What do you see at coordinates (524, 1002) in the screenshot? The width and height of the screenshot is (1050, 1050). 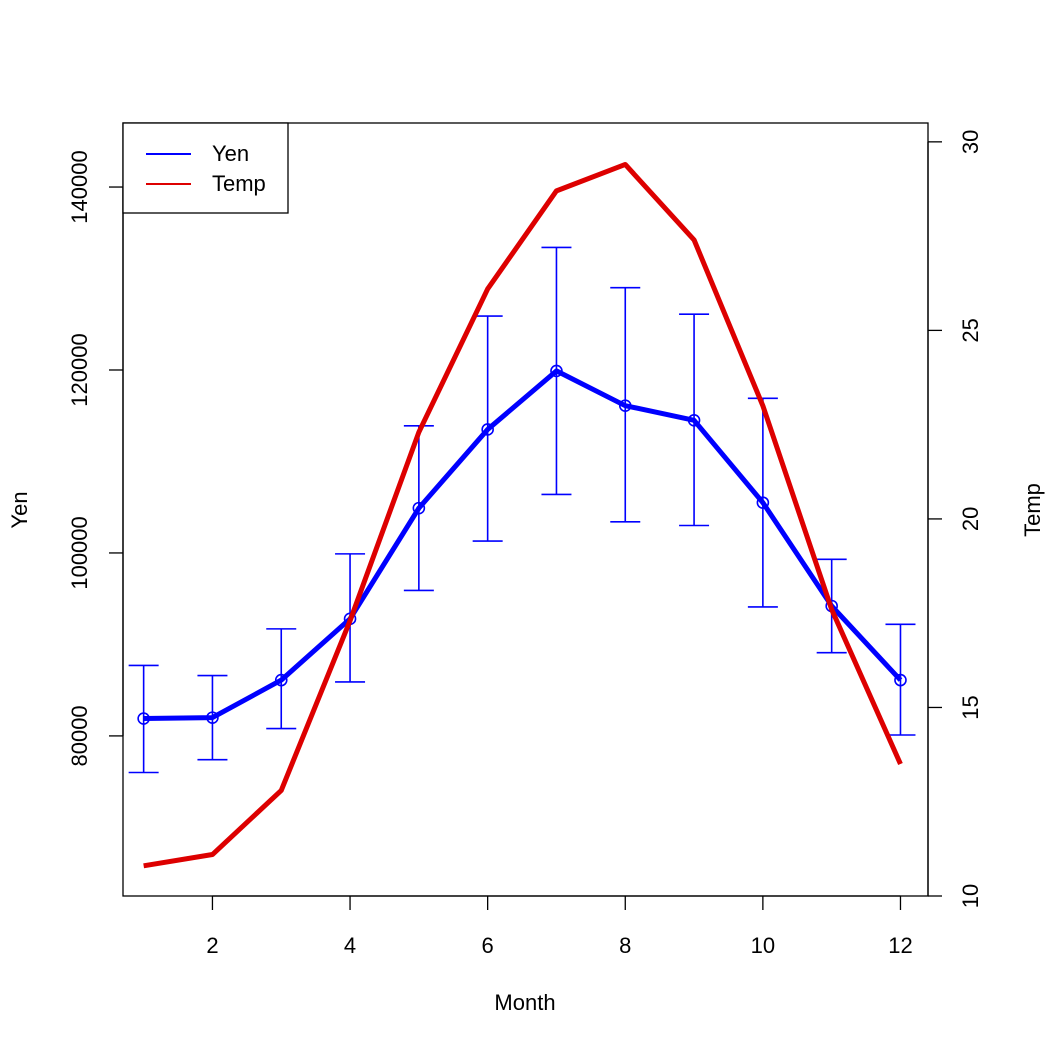 I see `x-axis-title: Month` at bounding box center [524, 1002].